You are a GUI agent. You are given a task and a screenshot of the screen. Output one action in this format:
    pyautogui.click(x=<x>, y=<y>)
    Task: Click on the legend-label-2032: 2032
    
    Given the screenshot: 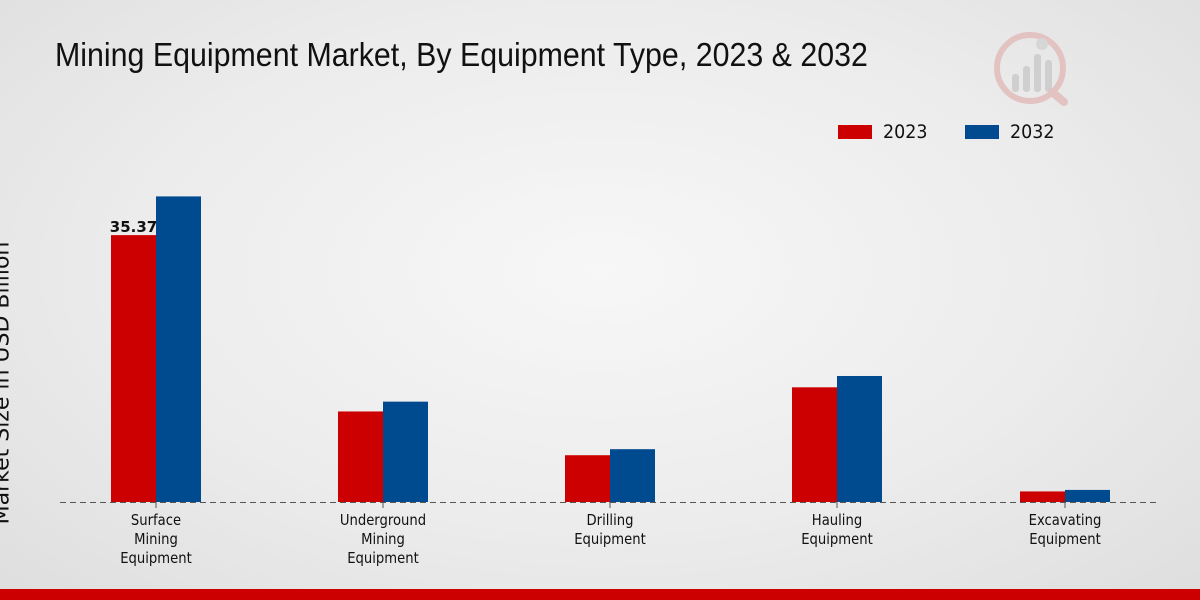 What is the action you would take?
    pyautogui.click(x=1032, y=132)
    